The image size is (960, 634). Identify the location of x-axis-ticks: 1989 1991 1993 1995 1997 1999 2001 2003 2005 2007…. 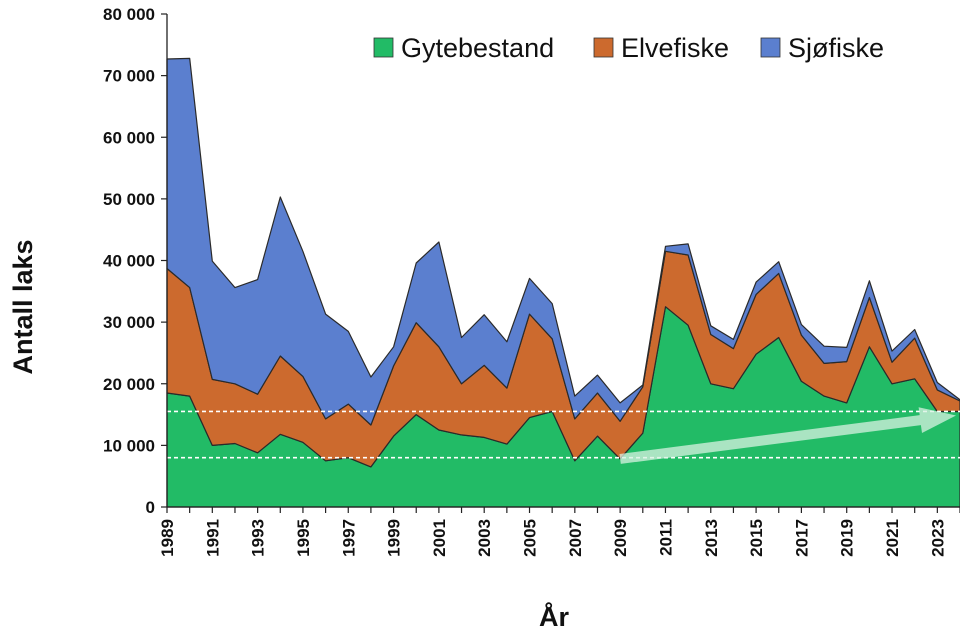
(559, 532).